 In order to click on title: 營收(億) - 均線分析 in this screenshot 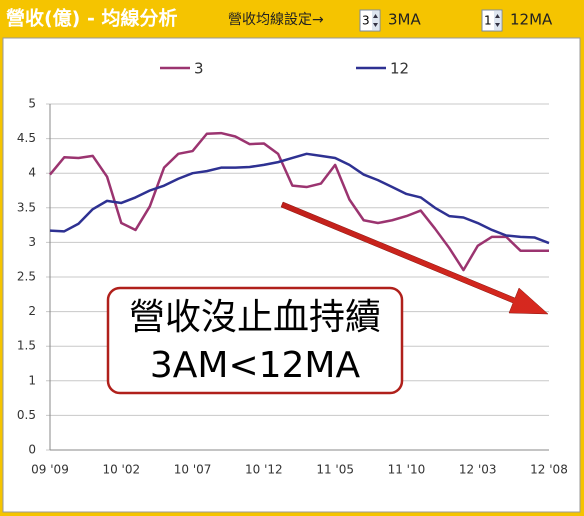, I will do `click(91, 18)`.